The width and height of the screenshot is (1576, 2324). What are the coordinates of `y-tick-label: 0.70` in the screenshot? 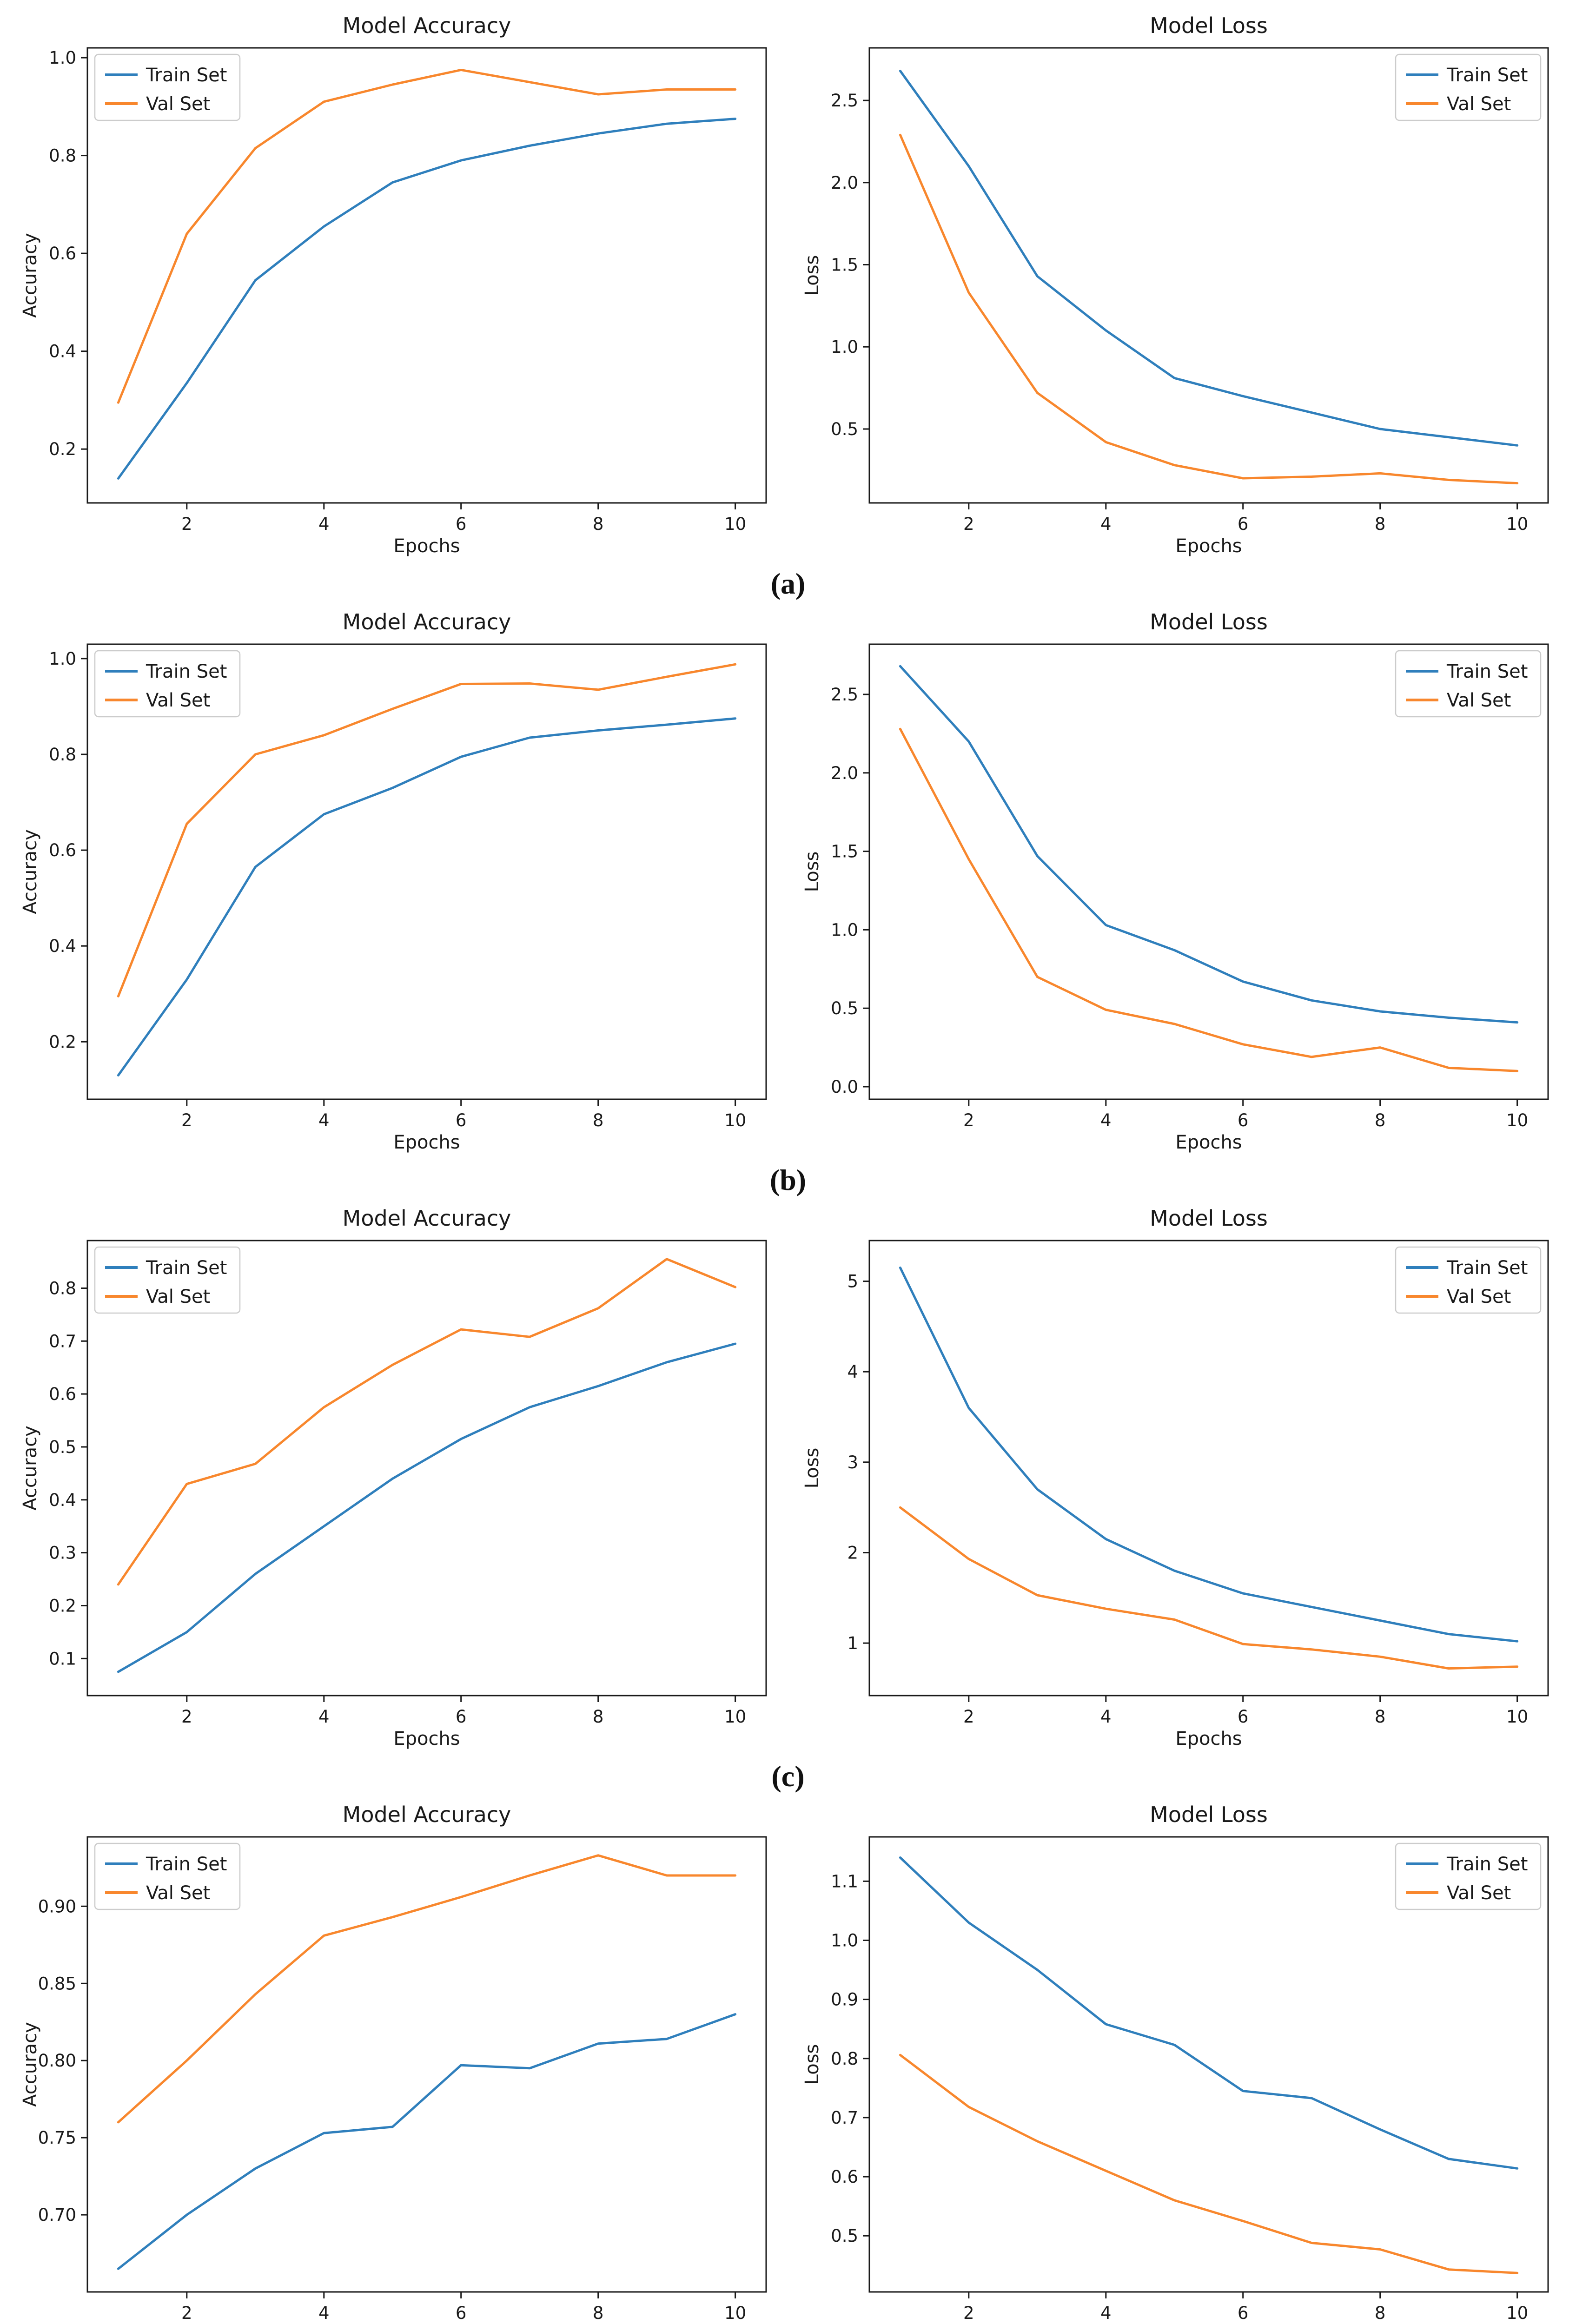 It's located at (57, 2215).